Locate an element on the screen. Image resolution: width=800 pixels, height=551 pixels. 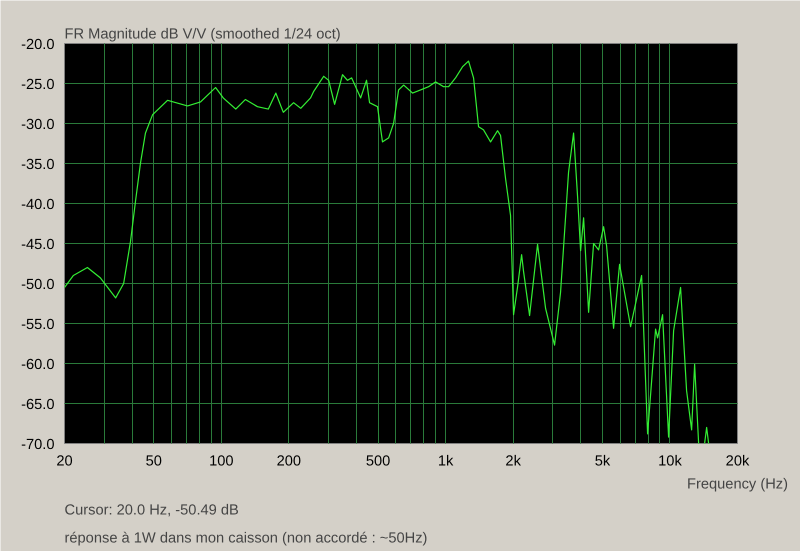
y-tick-label: -30.0 is located at coordinates (37, 125).